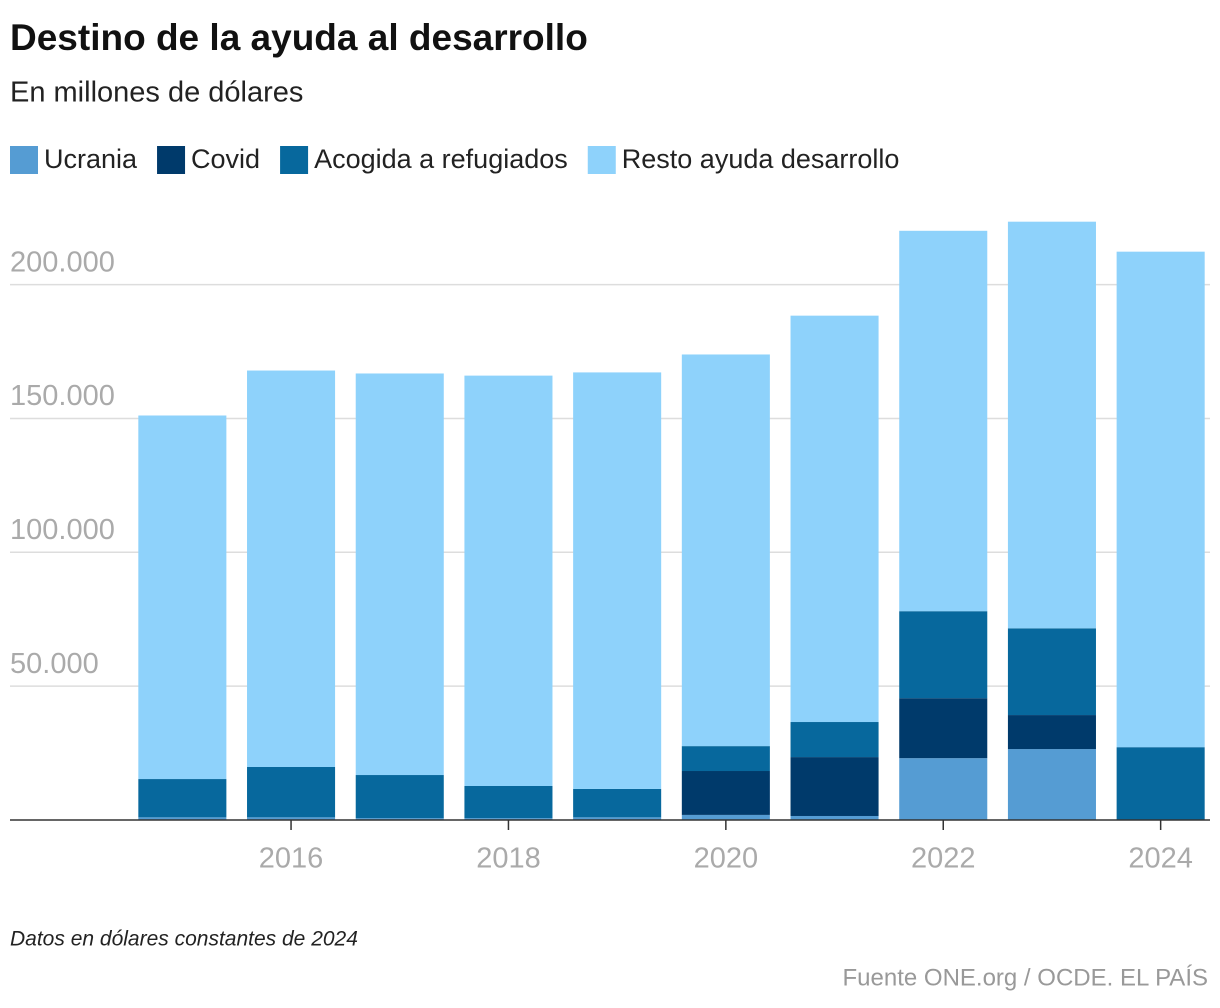 This screenshot has width=1220, height=1008. Describe the element at coordinates (1160, 859) in the screenshot. I see `x-tick-label: 2024` at that location.